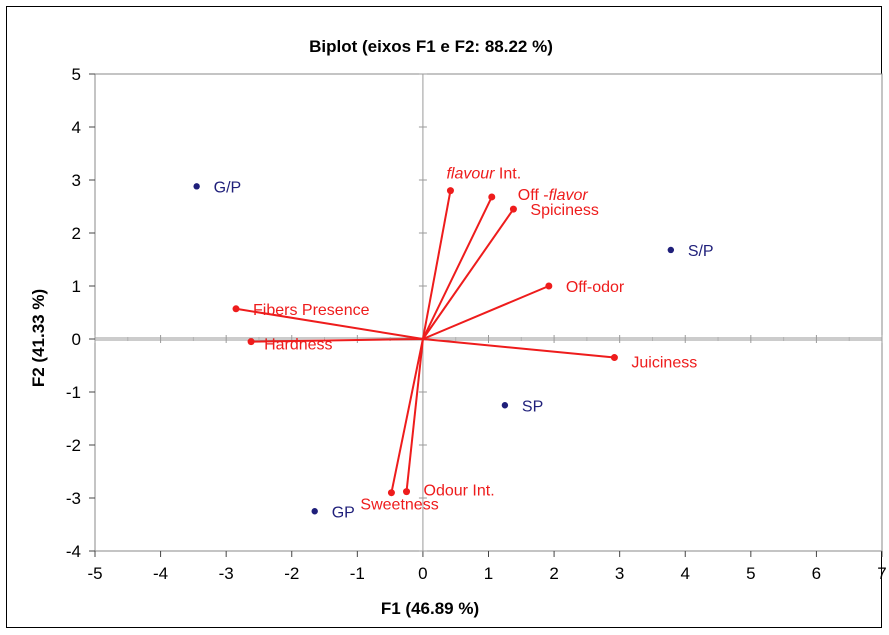 The width and height of the screenshot is (889, 635). Describe the element at coordinates (94, 573) in the screenshot. I see `x-tick-label: -5` at that location.